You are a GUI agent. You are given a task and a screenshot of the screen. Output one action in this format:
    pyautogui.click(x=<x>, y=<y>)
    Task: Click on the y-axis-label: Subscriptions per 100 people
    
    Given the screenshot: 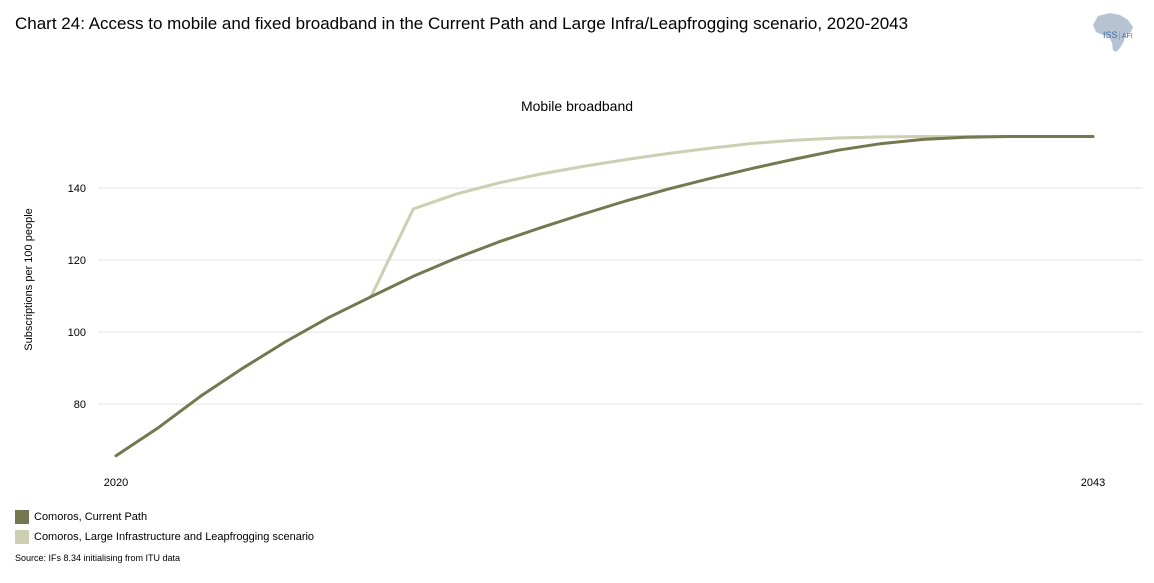 What is the action you would take?
    pyautogui.click(x=29, y=279)
    